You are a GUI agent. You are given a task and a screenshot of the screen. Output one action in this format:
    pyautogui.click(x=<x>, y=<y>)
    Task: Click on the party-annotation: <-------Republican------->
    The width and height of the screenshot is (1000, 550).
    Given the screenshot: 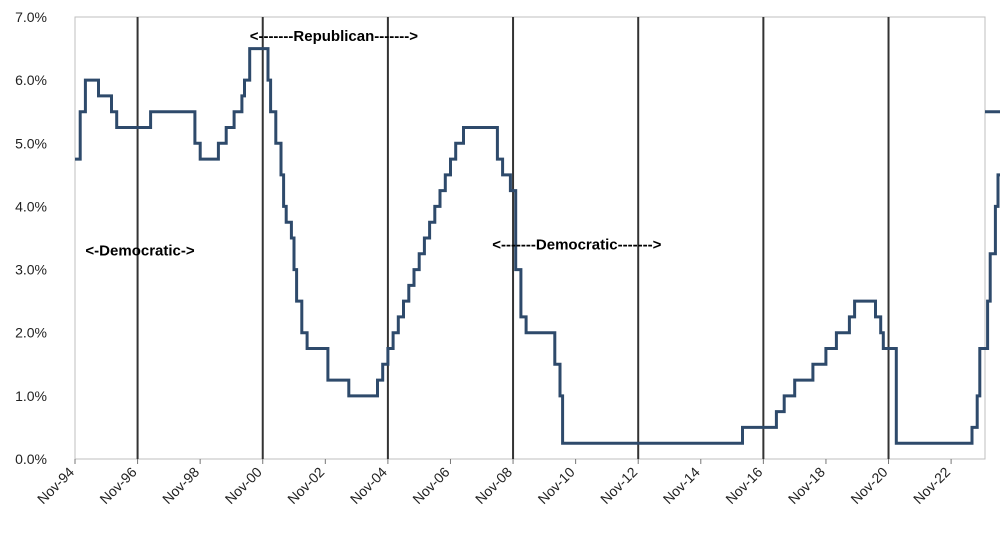 What is the action you would take?
    pyautogui.click(x=334, y=36)
    